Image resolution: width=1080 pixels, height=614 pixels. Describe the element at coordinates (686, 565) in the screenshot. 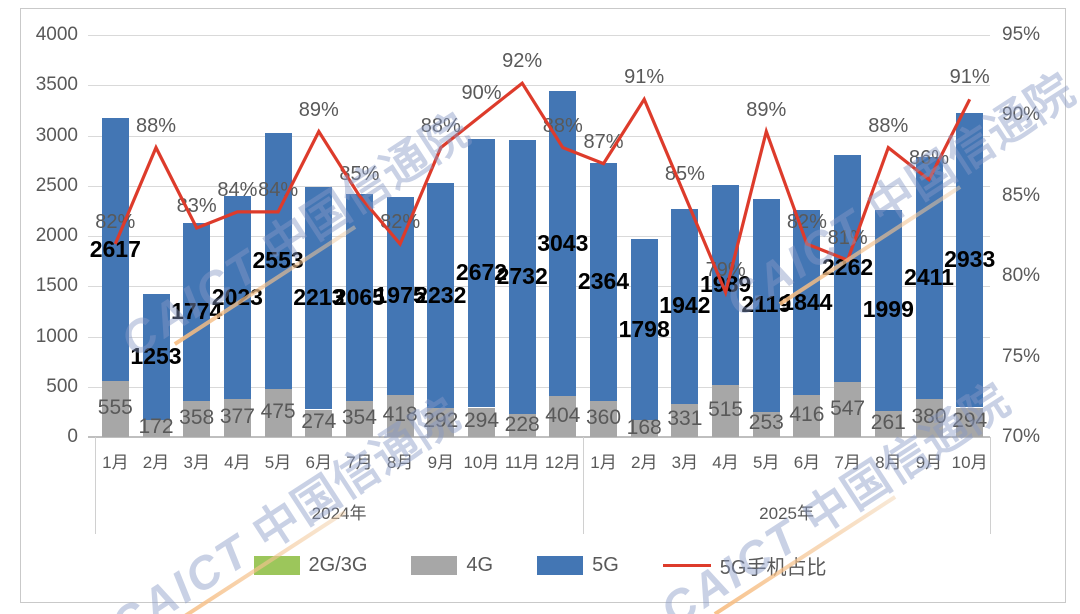

I see `legend-line-swatch-5g-share` at that location.